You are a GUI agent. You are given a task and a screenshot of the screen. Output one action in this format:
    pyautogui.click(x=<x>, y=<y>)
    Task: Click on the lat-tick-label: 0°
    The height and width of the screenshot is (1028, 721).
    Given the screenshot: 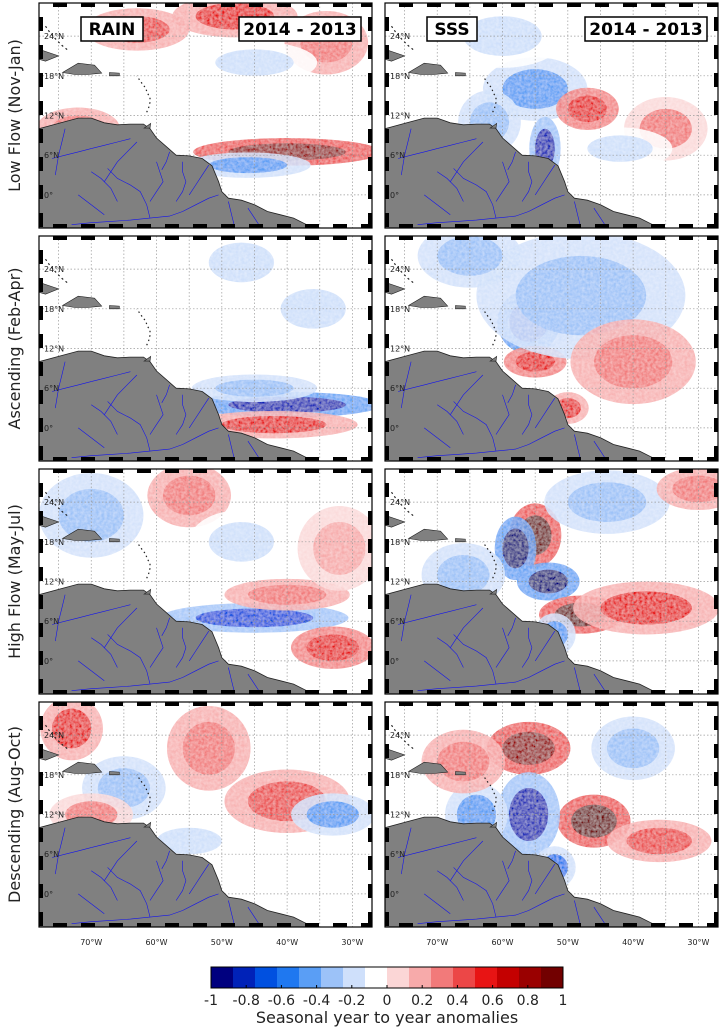 What is the action you would take?
    pyautogui.click(x=48, y=894)
    